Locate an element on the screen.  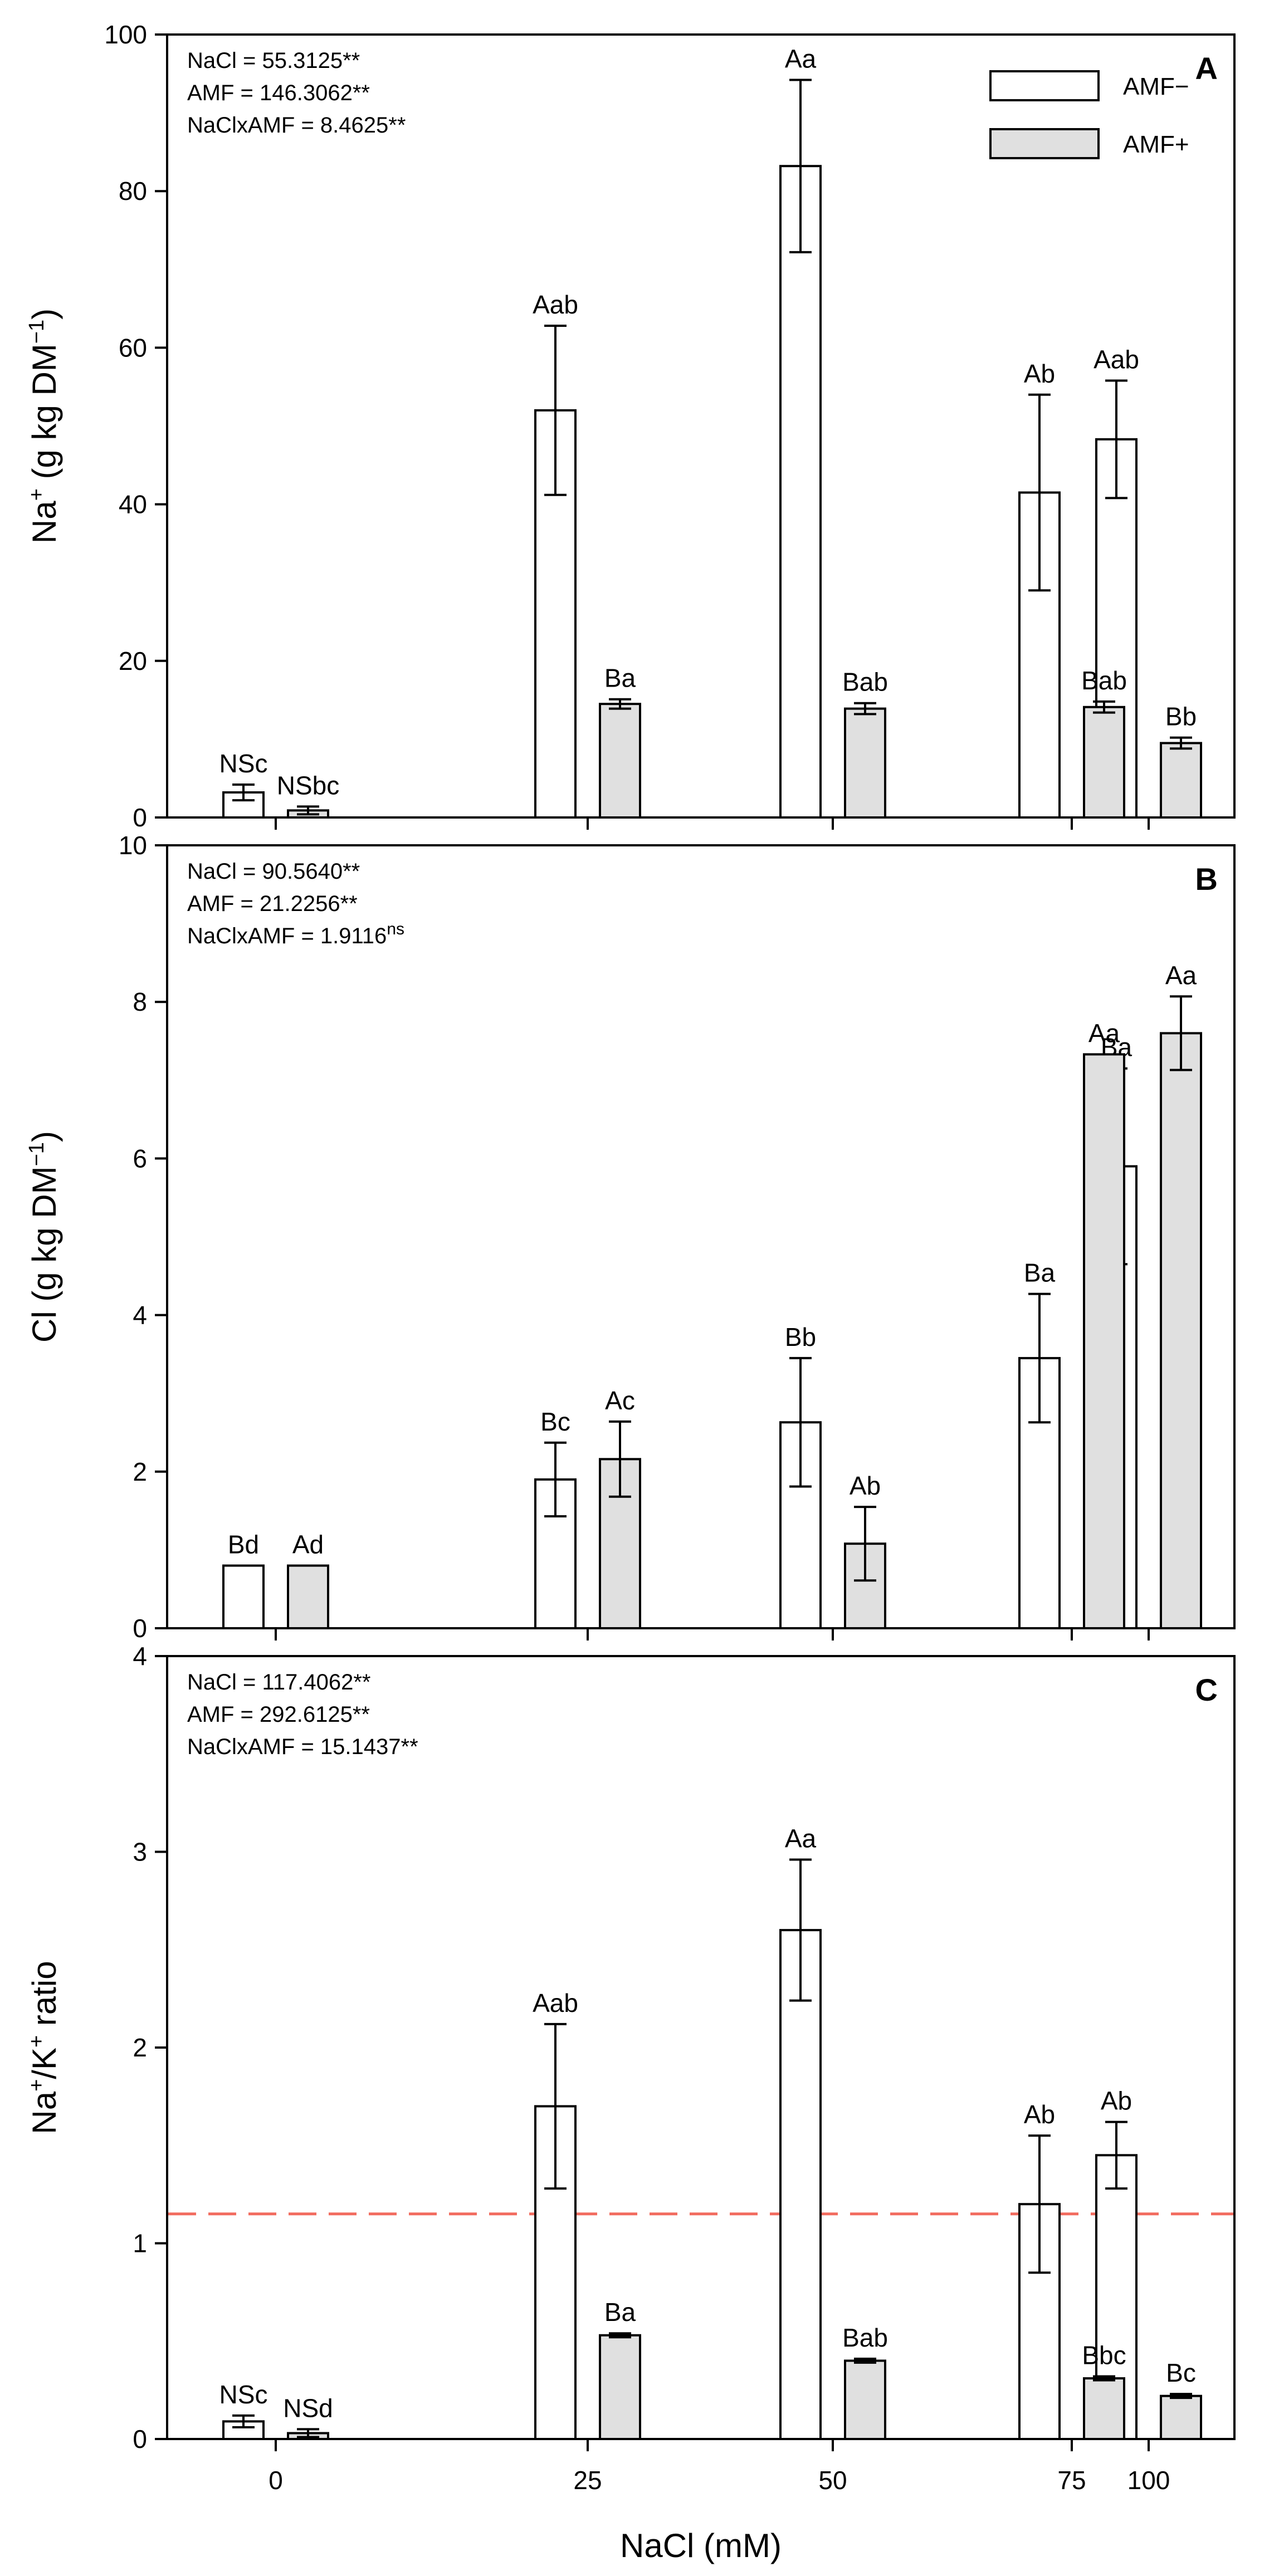
significance-label: Bd is located at coordinates (243, 1544).